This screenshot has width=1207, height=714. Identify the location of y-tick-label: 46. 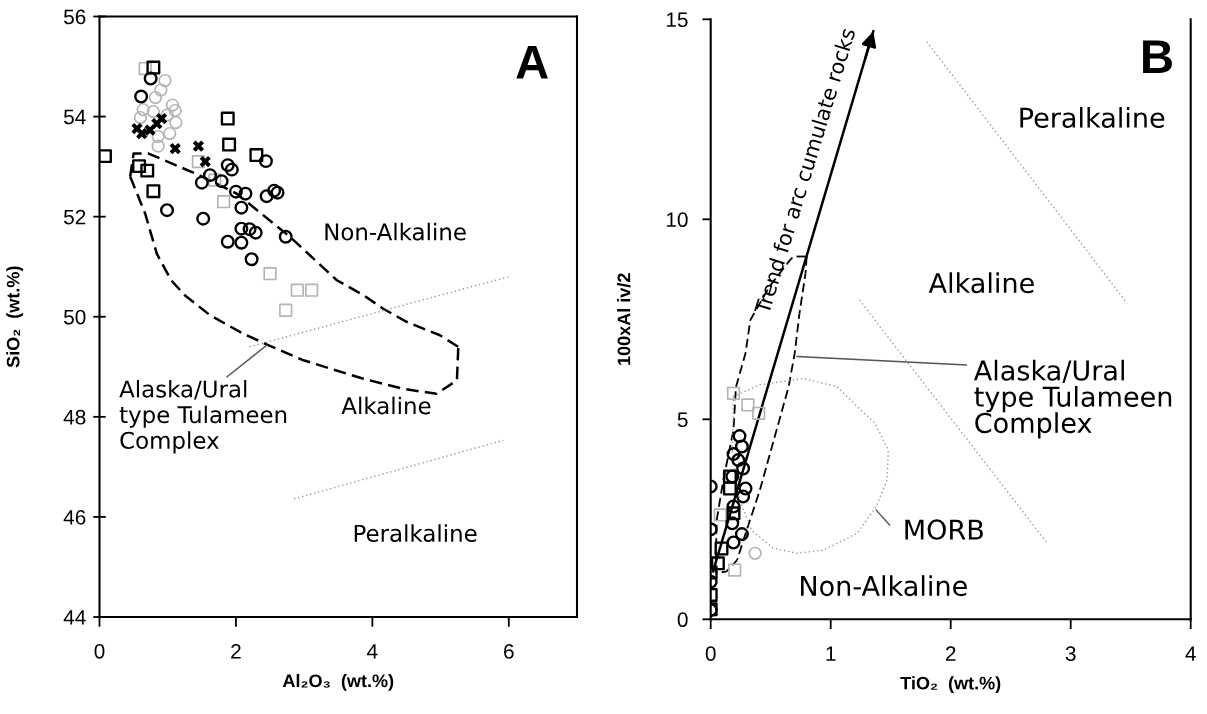
(74, 517).